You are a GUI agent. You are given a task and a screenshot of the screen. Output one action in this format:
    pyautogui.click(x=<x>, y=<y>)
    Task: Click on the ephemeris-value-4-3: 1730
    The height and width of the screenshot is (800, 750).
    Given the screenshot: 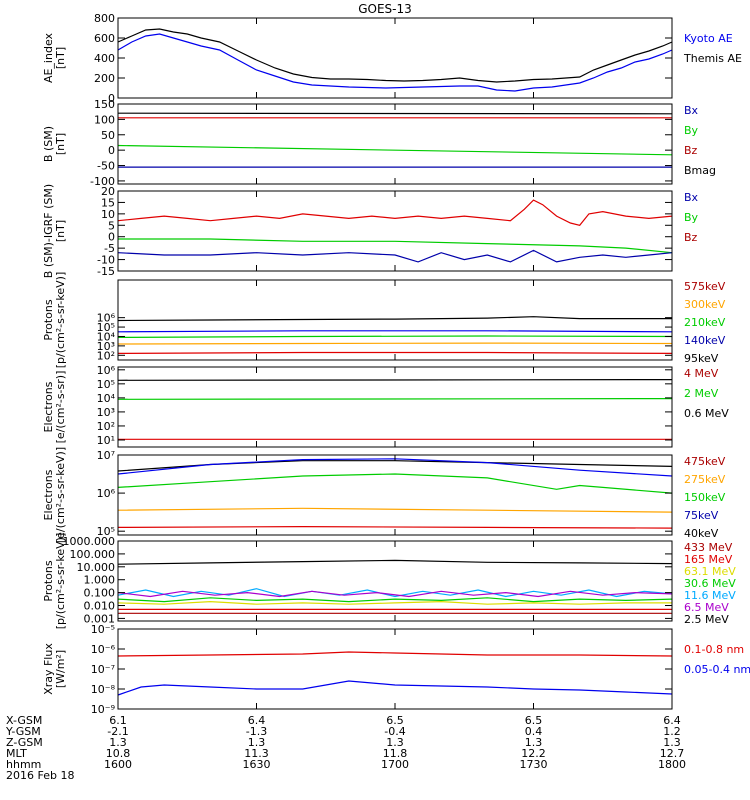 What is the action you would take?
    pyautogui.click(x=534, y=764)
    